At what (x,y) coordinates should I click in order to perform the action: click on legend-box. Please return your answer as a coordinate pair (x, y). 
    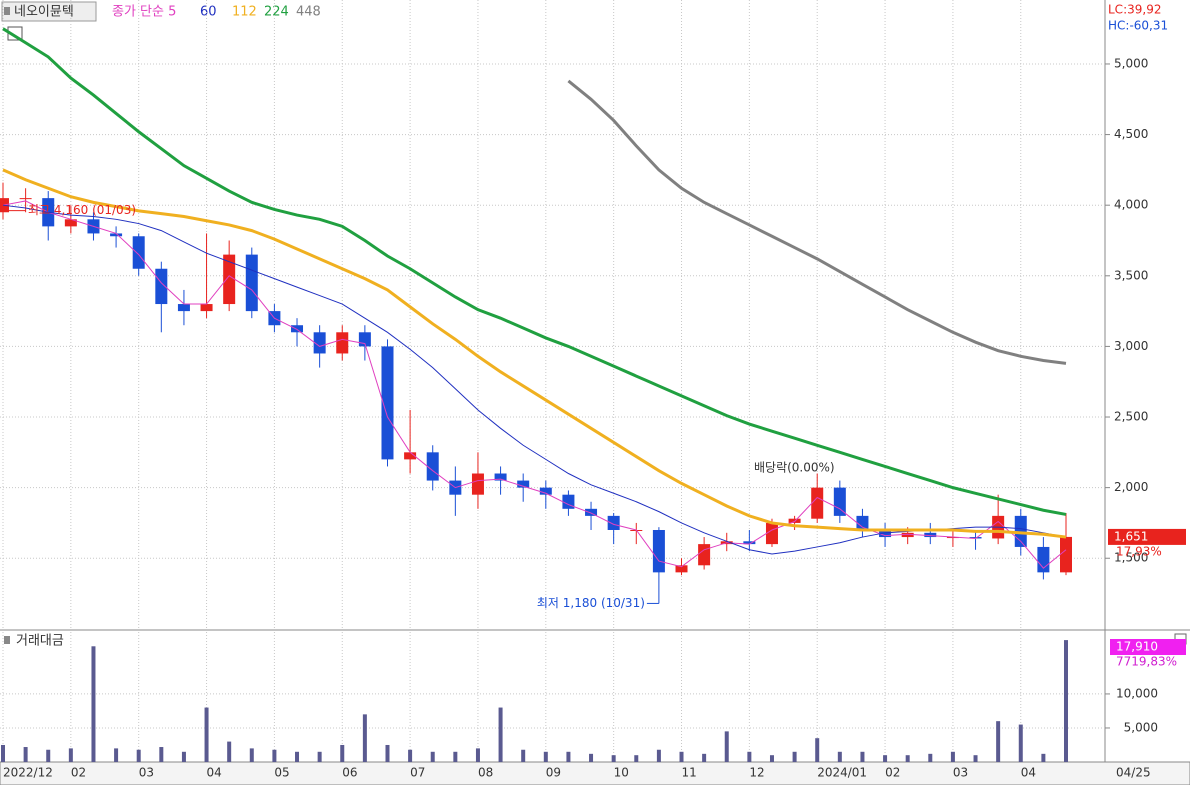
    Looking at the image, I should click on (49, 11).